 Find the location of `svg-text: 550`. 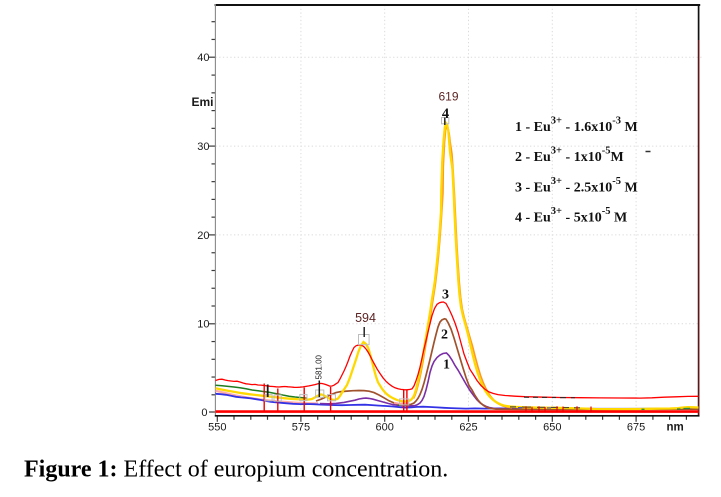

svg-text: 550 is located at coordinates (217, 428).